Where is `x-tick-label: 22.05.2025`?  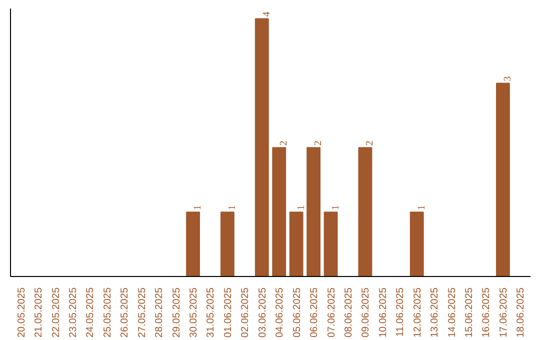 x-tick-label: 22.05.2025 is located at coordinates (56, 312).